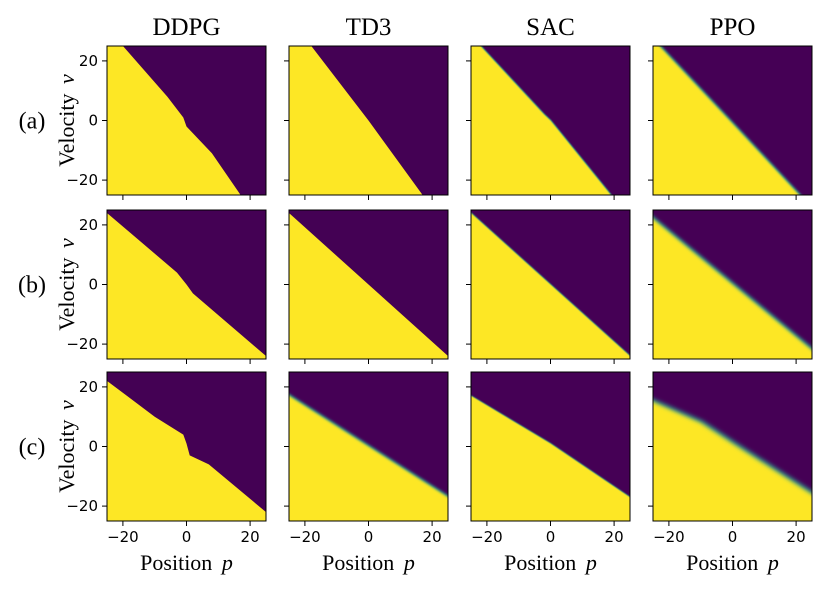 The height and width of the screenshot is (592, 828). Describe the element at coordinates (32, 122) in the screenshot. I see `row-label-a: (a)` at that location.